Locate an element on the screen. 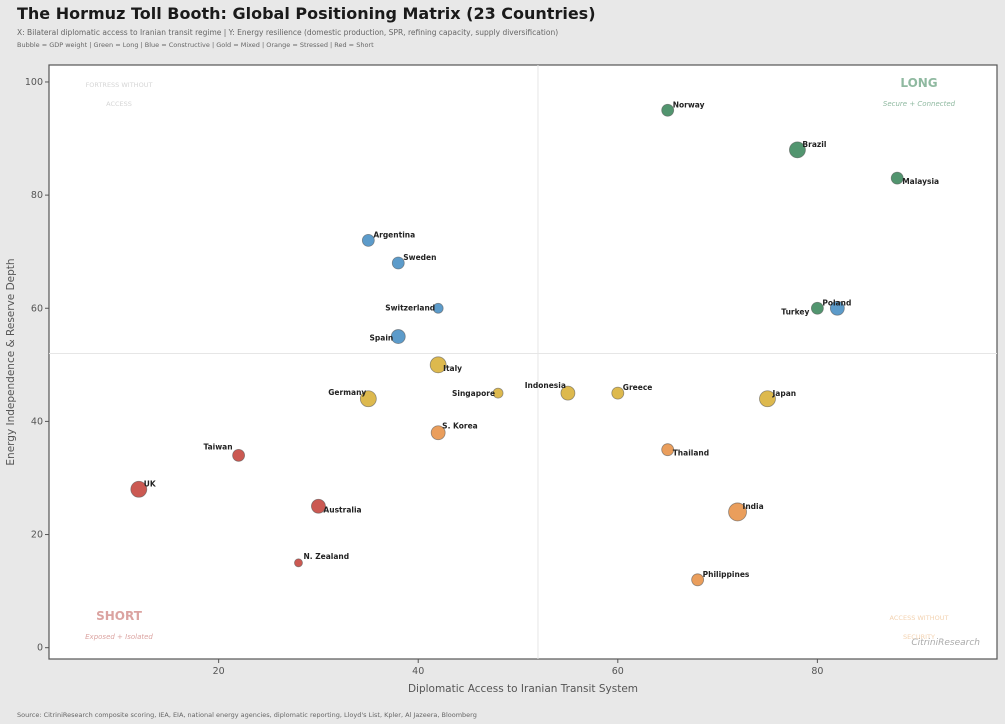 The height and width of the screenshot is (724, 1005). quadrant-fortress-title: FORTRESS WITHOUT is located at coordinates (119, 85).